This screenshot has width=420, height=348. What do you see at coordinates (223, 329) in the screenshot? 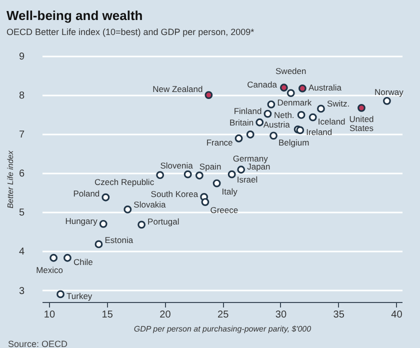
I see `x-axis-title: GDP per person at purchasing-power parity, $'000` at bounding box center [223, 329].